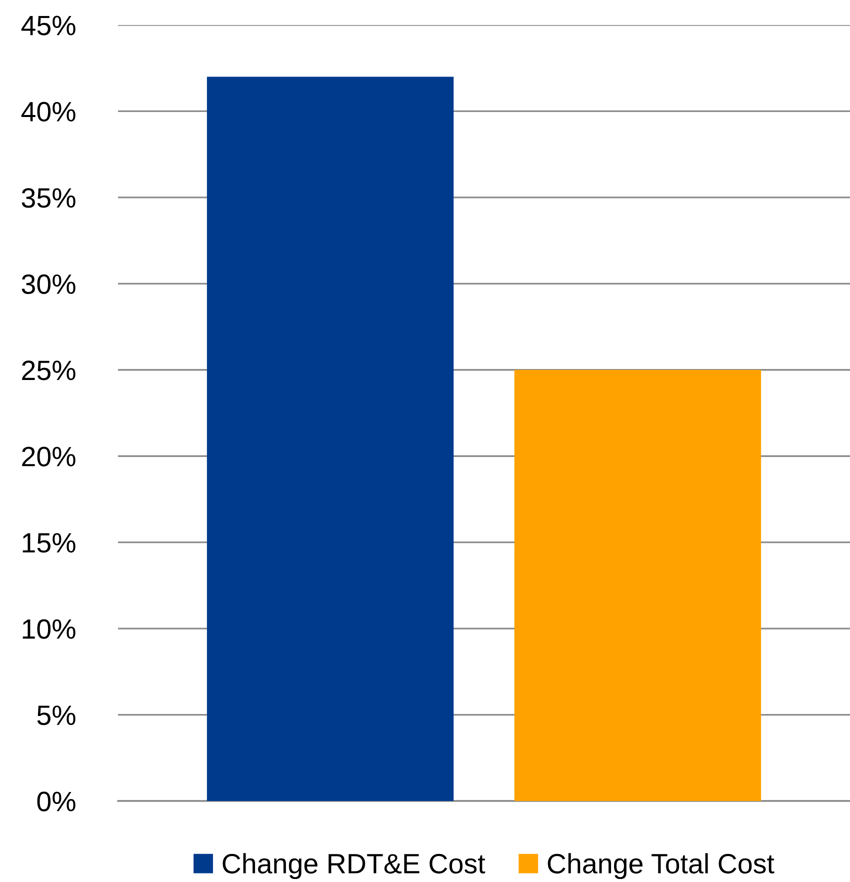 The width and height of the screenshot is (850, 882). I want to click on y-tick-label: 15%, so click(49, 543).